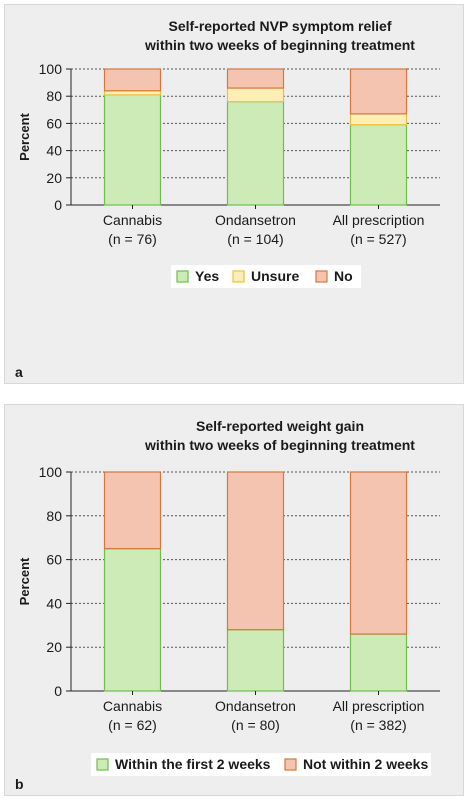 The image size is (469, 800). I want to click on chart-b-legend-box, so click(261, 764).